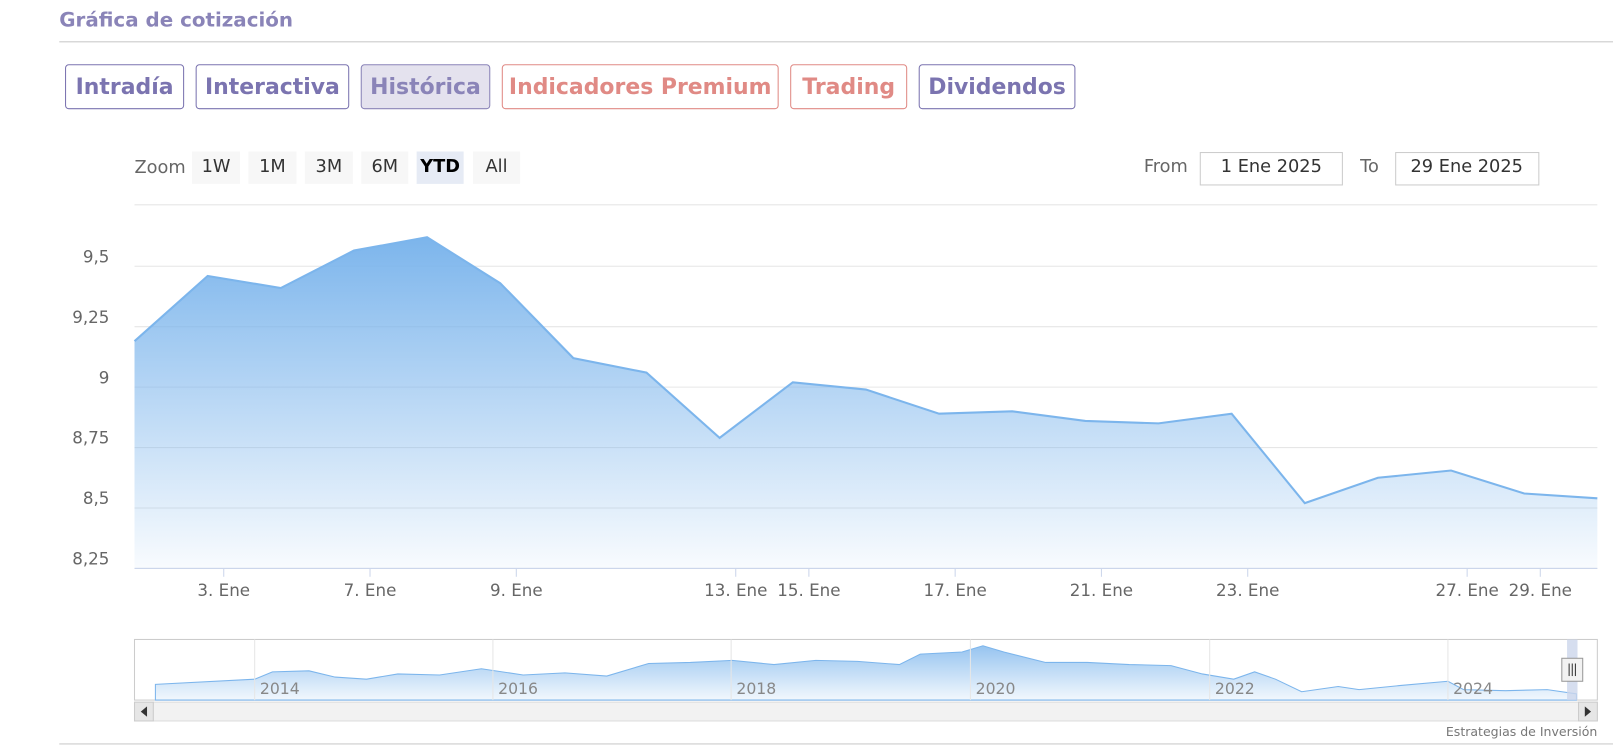  I want to click on arrow-left, so click(144, 711).